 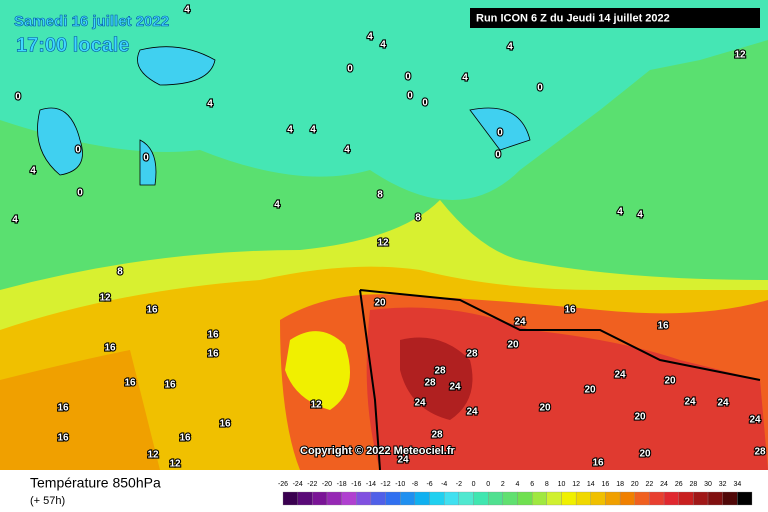 What do you see at coordinates (356, 484) in the screenshot?
I see `colorbar-label: -16` at bounding box center [356, 484].